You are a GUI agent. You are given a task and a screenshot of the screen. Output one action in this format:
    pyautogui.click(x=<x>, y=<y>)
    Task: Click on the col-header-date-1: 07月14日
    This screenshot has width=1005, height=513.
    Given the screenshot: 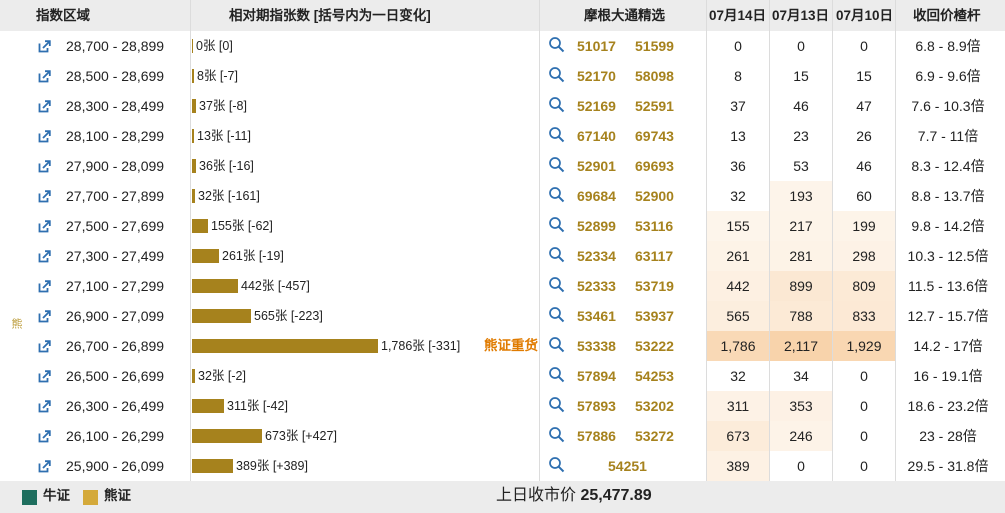 What is the action you would take?
    pyautogui.click(x=738, y=15)
    